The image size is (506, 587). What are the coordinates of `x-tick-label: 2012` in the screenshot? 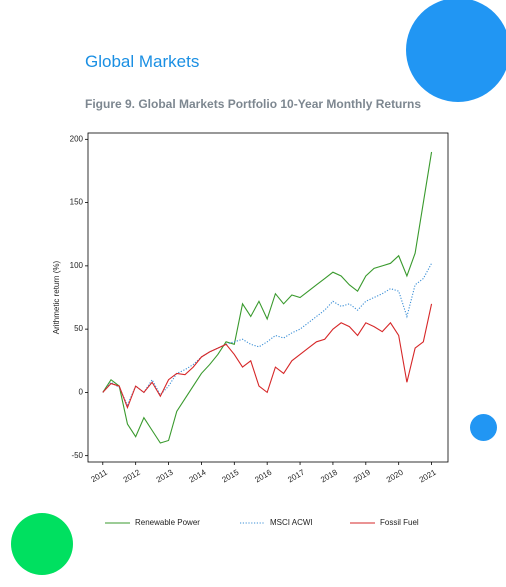 It's located at (132, 475).